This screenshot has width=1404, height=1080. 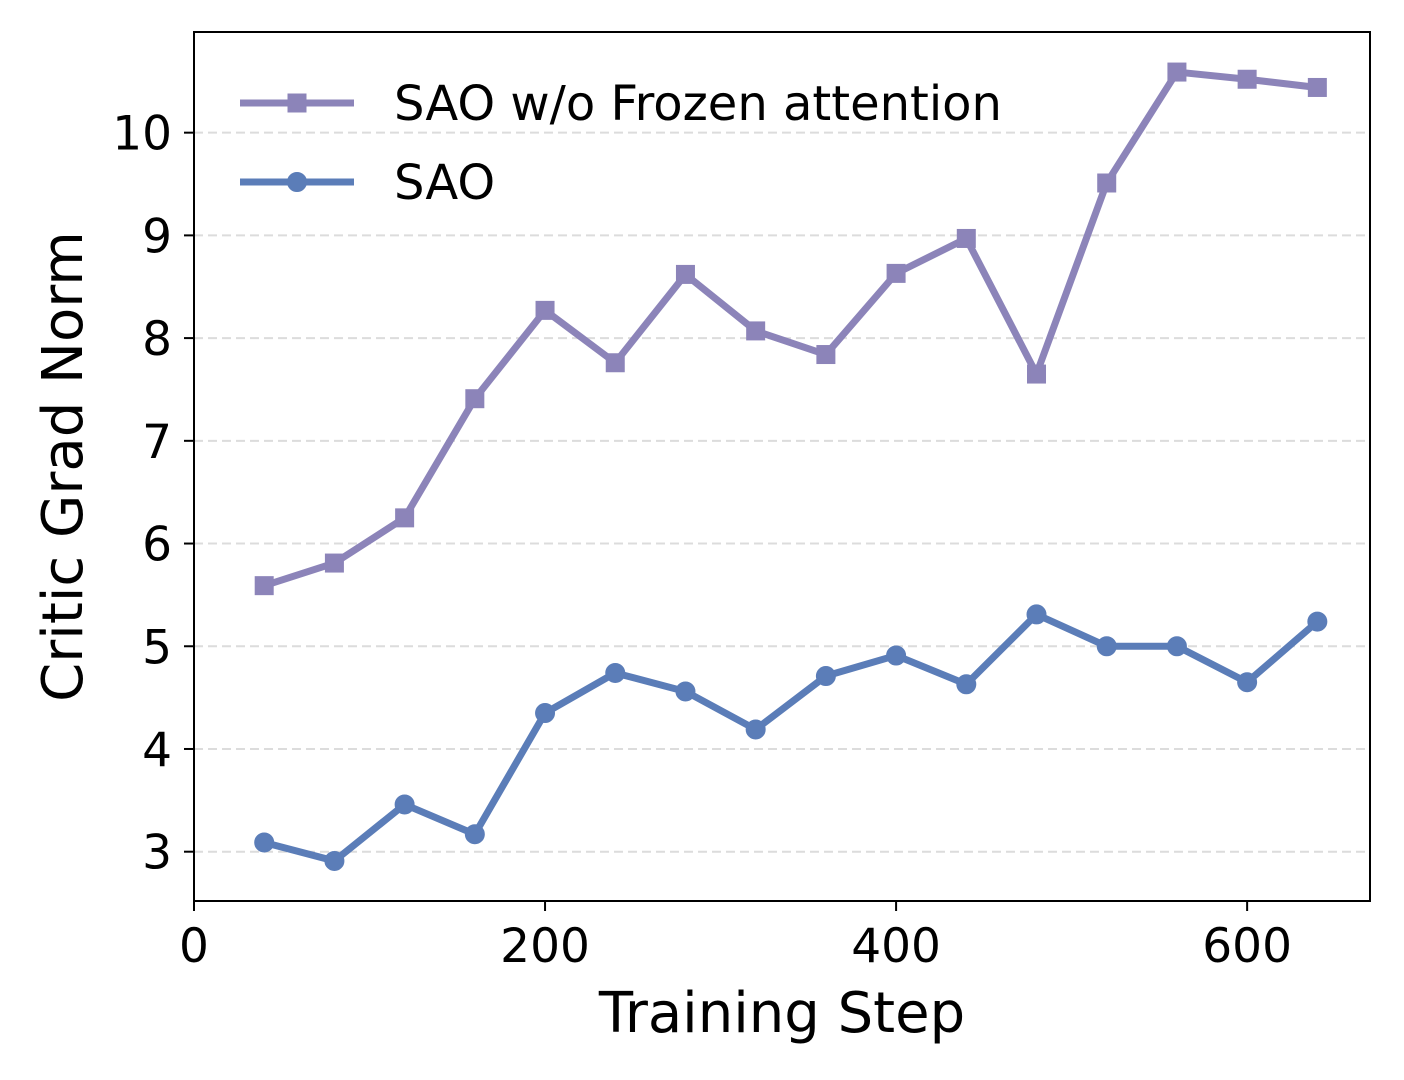 What do you see at coordinates (1247, 946) in the screenshot?
I see `x-tick-label: 600` at bounding box center [1247, 946].